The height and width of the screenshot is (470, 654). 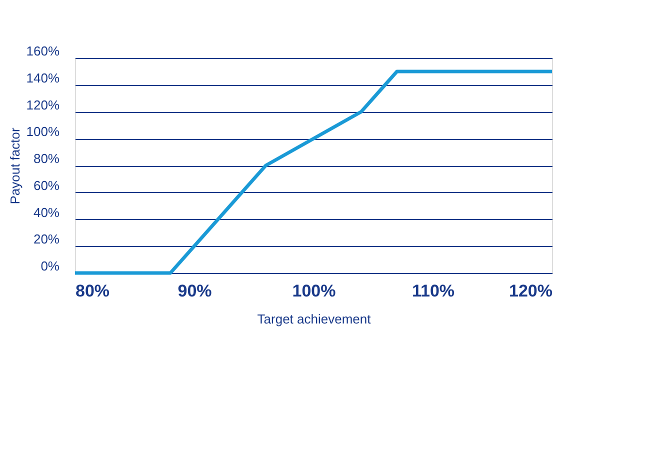 I want to click on y-tick-label: 0%, so click(x=50, y=266).